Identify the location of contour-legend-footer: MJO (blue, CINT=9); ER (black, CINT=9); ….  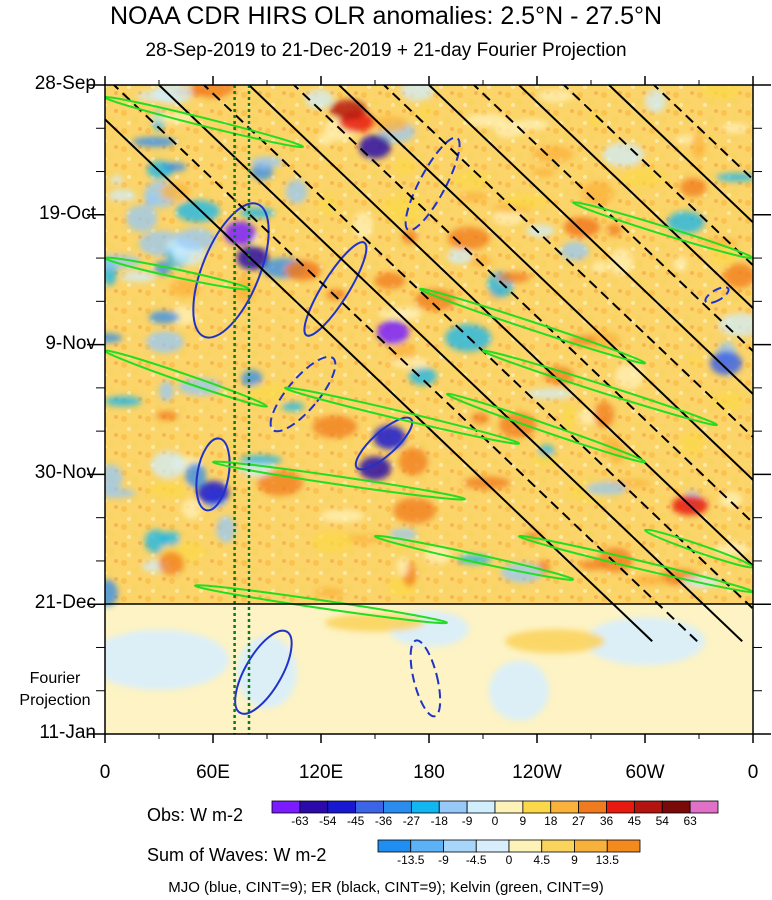
(386, 887).